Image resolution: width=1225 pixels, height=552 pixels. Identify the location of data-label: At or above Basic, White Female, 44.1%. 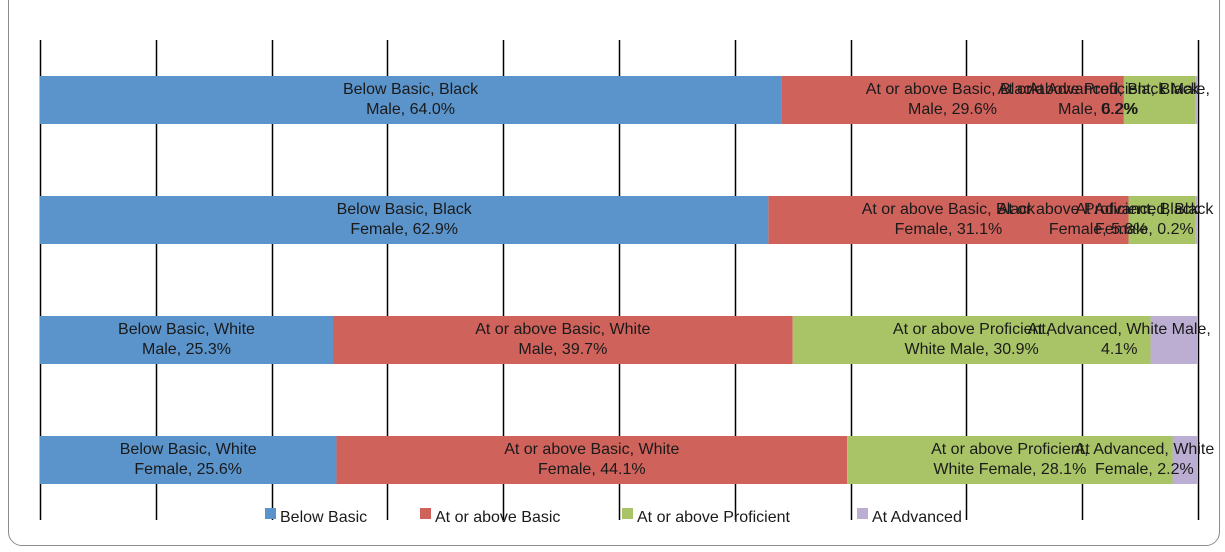
(591, 459).